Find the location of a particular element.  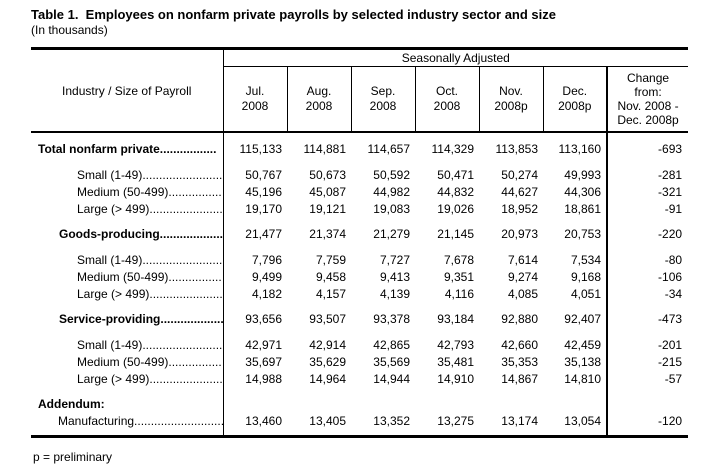

row-addendum-label: Addendum: is located at coordinates (359, 400).